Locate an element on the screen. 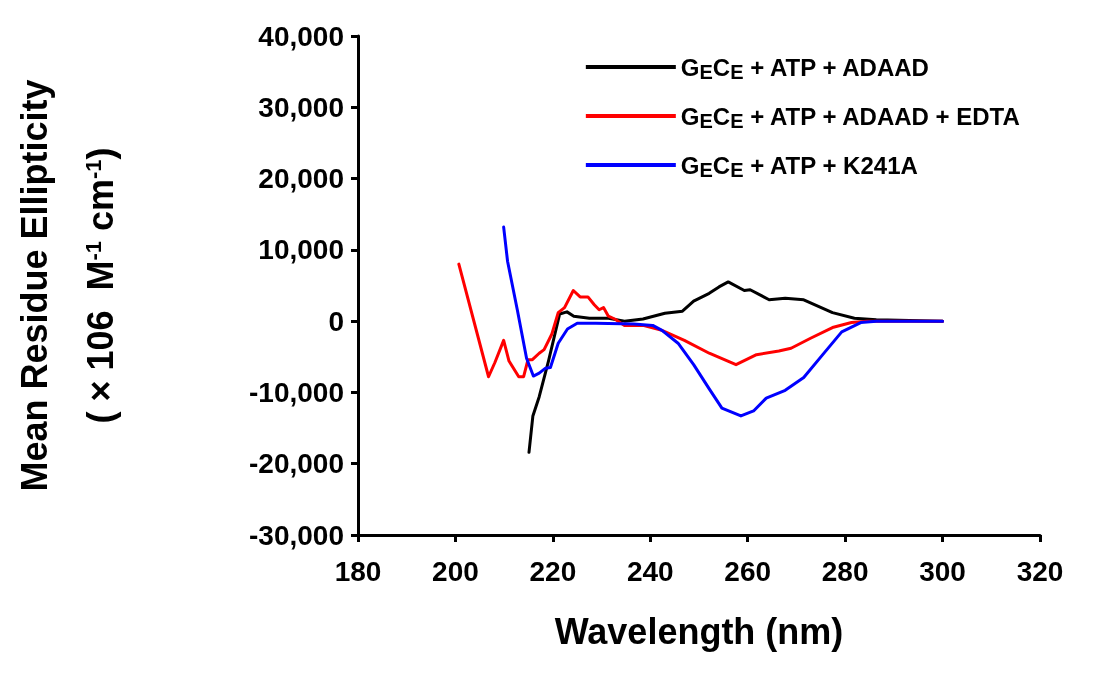  y-tick-label: 0 is located at coordinates (336, 321).